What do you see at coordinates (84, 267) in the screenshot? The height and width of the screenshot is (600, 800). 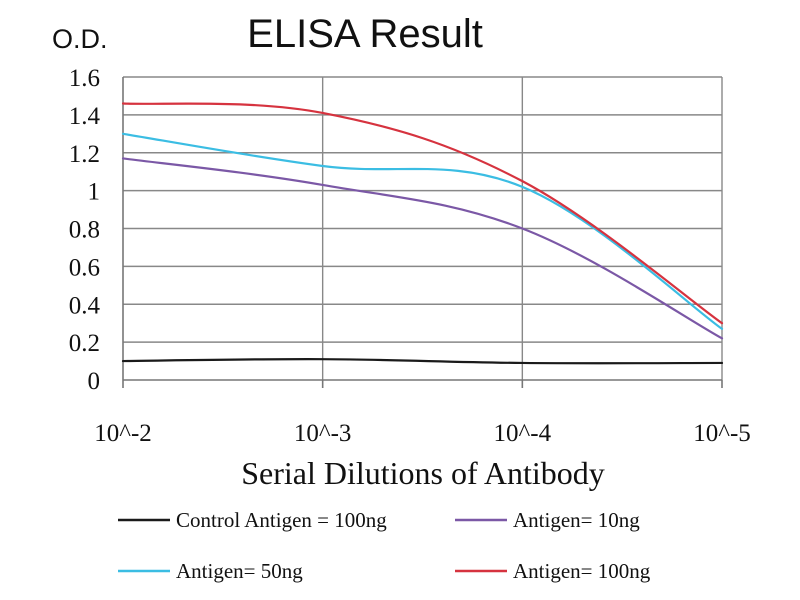 I see `y-tick-label: 0.6` at bounding box center [84, 267].